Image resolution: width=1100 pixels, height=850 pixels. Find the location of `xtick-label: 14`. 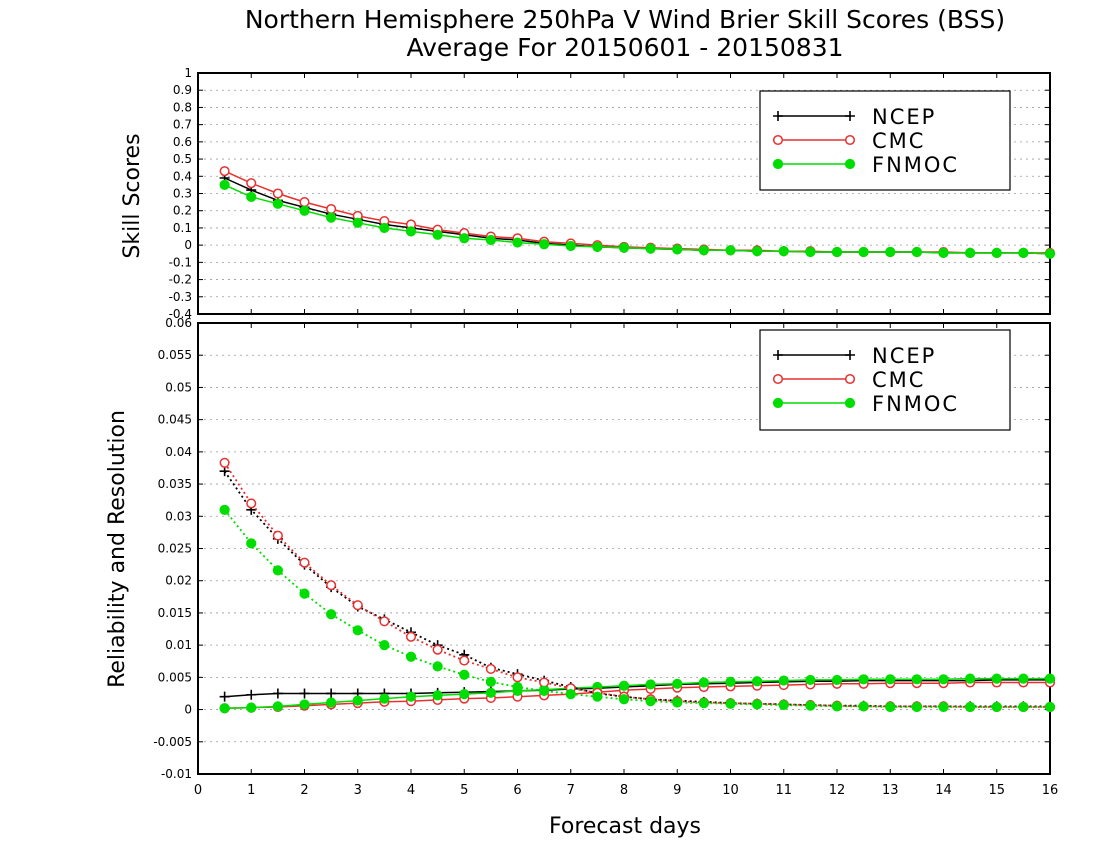

xtick-label: 14 is located at coordinates (943, 790).